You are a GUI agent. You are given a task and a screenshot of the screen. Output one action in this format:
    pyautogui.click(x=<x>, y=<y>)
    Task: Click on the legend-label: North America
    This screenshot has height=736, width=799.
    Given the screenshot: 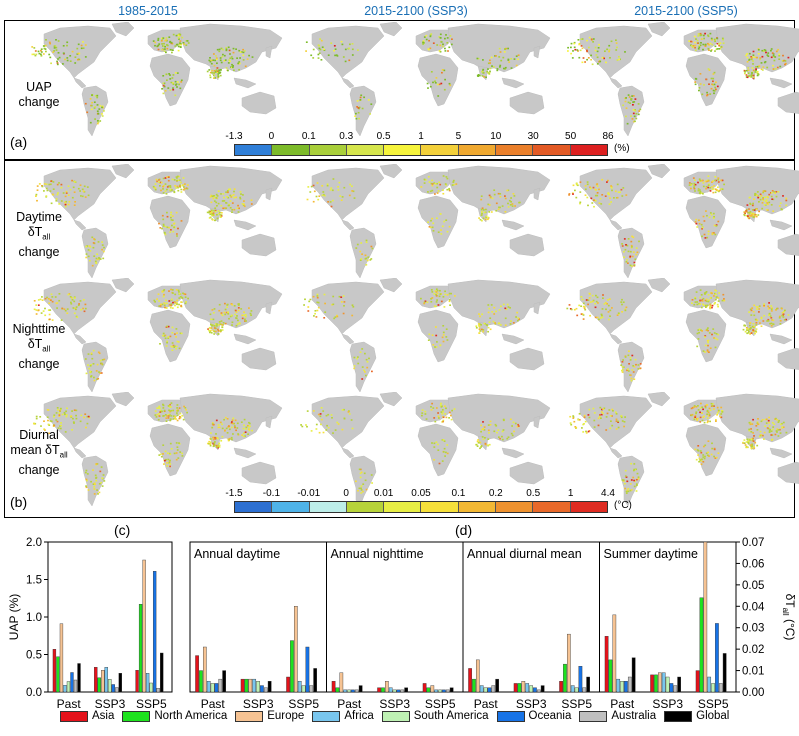 What is the action you would take?
    pyautogui.click(x=191, y=716)
    